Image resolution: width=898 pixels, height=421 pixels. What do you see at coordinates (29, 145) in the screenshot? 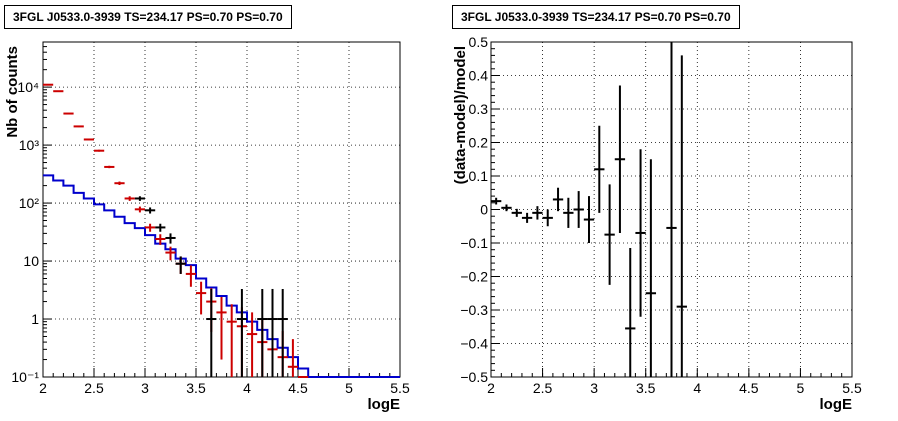
I see `y-tick-label: 10³` at bounding box center [29, 145].